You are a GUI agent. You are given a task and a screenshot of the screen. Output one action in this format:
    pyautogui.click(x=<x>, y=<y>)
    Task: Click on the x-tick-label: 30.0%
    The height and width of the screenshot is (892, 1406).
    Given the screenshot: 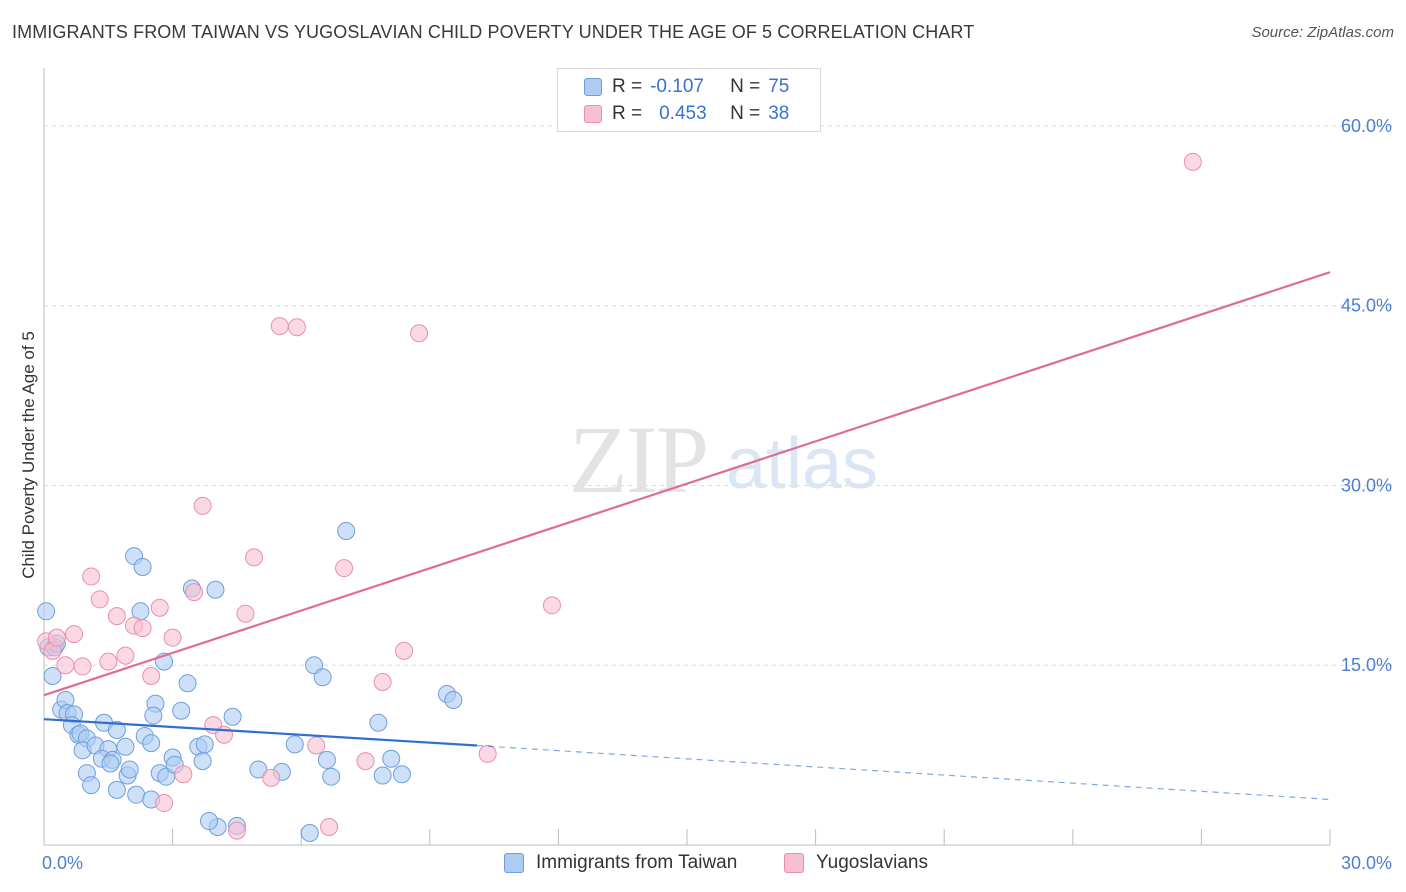 What is the action you would take?
    pyautogui.click(x=1366, y=863)
    